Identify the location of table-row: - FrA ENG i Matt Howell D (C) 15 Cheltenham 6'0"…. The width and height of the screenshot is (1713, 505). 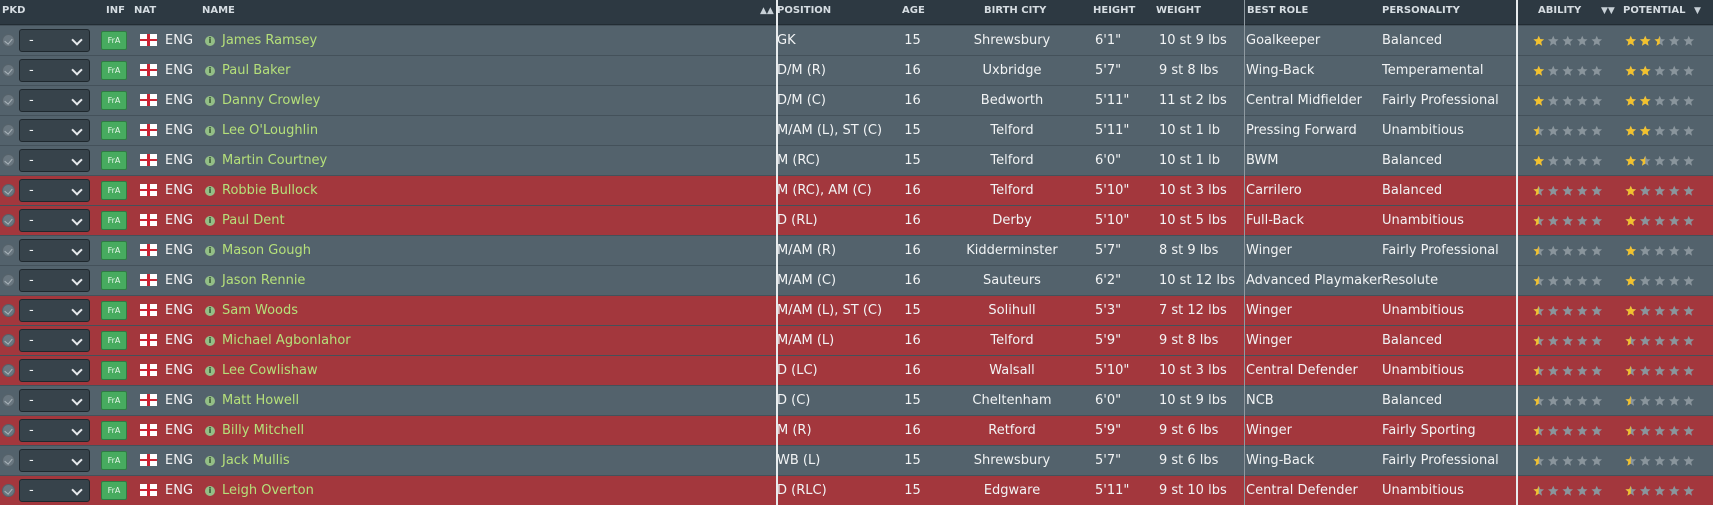
(856, 400).